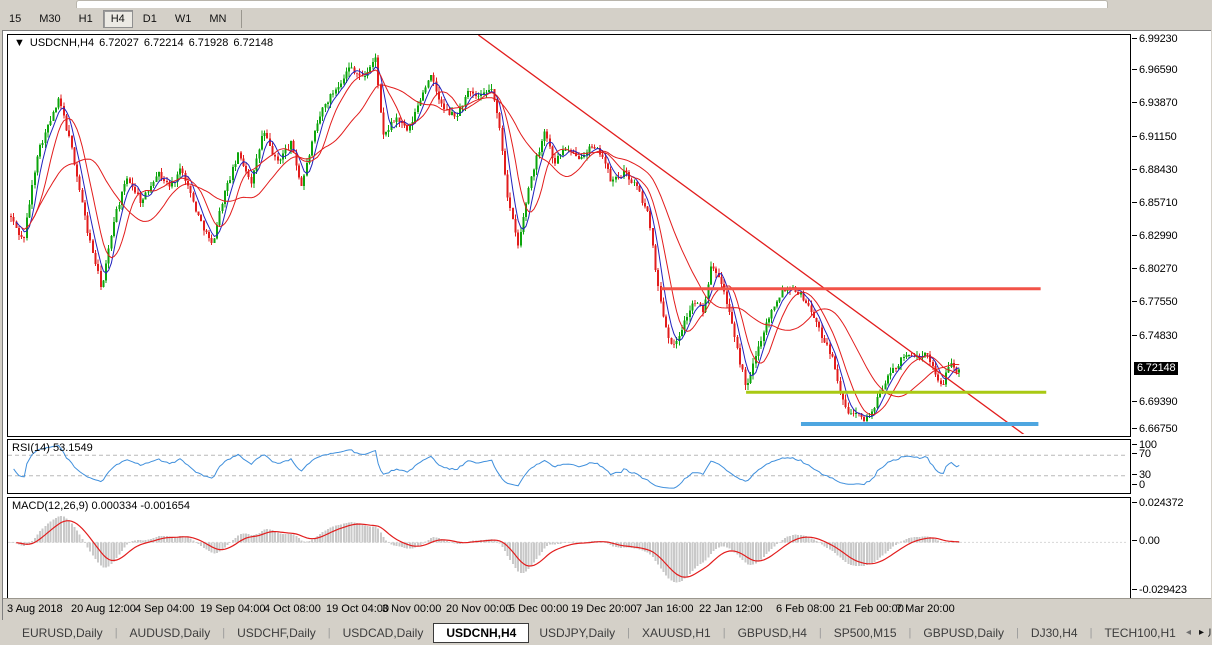 The height and width of the screenshot is (645, 1212). I want to click on chart-tab-audusd-daily: AUDUSD,Daily, so click(170, 632).